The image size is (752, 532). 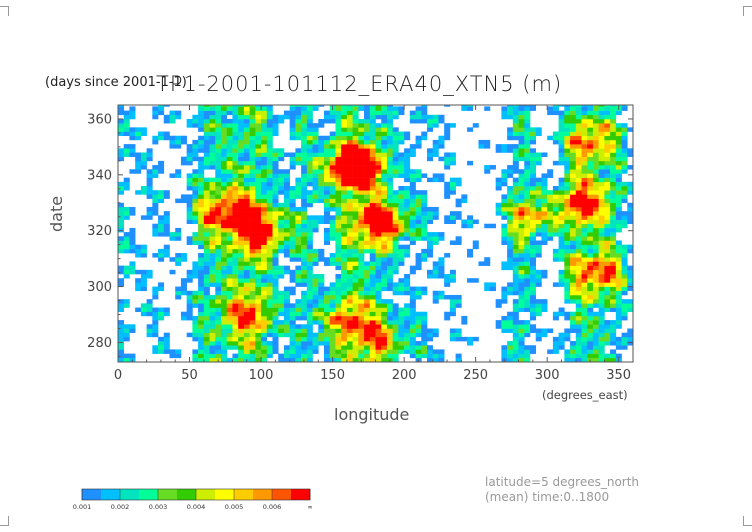 I want to click on colorbar-swatch, so click(x=187, y=494).